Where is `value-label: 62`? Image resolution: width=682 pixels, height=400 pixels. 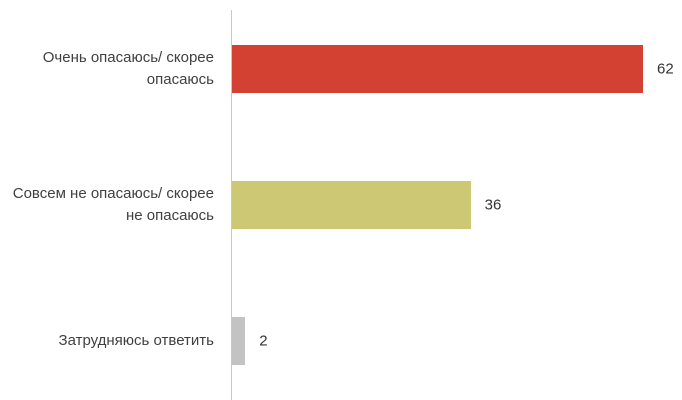 value-label: 62 is located at coordinates (665, 69).